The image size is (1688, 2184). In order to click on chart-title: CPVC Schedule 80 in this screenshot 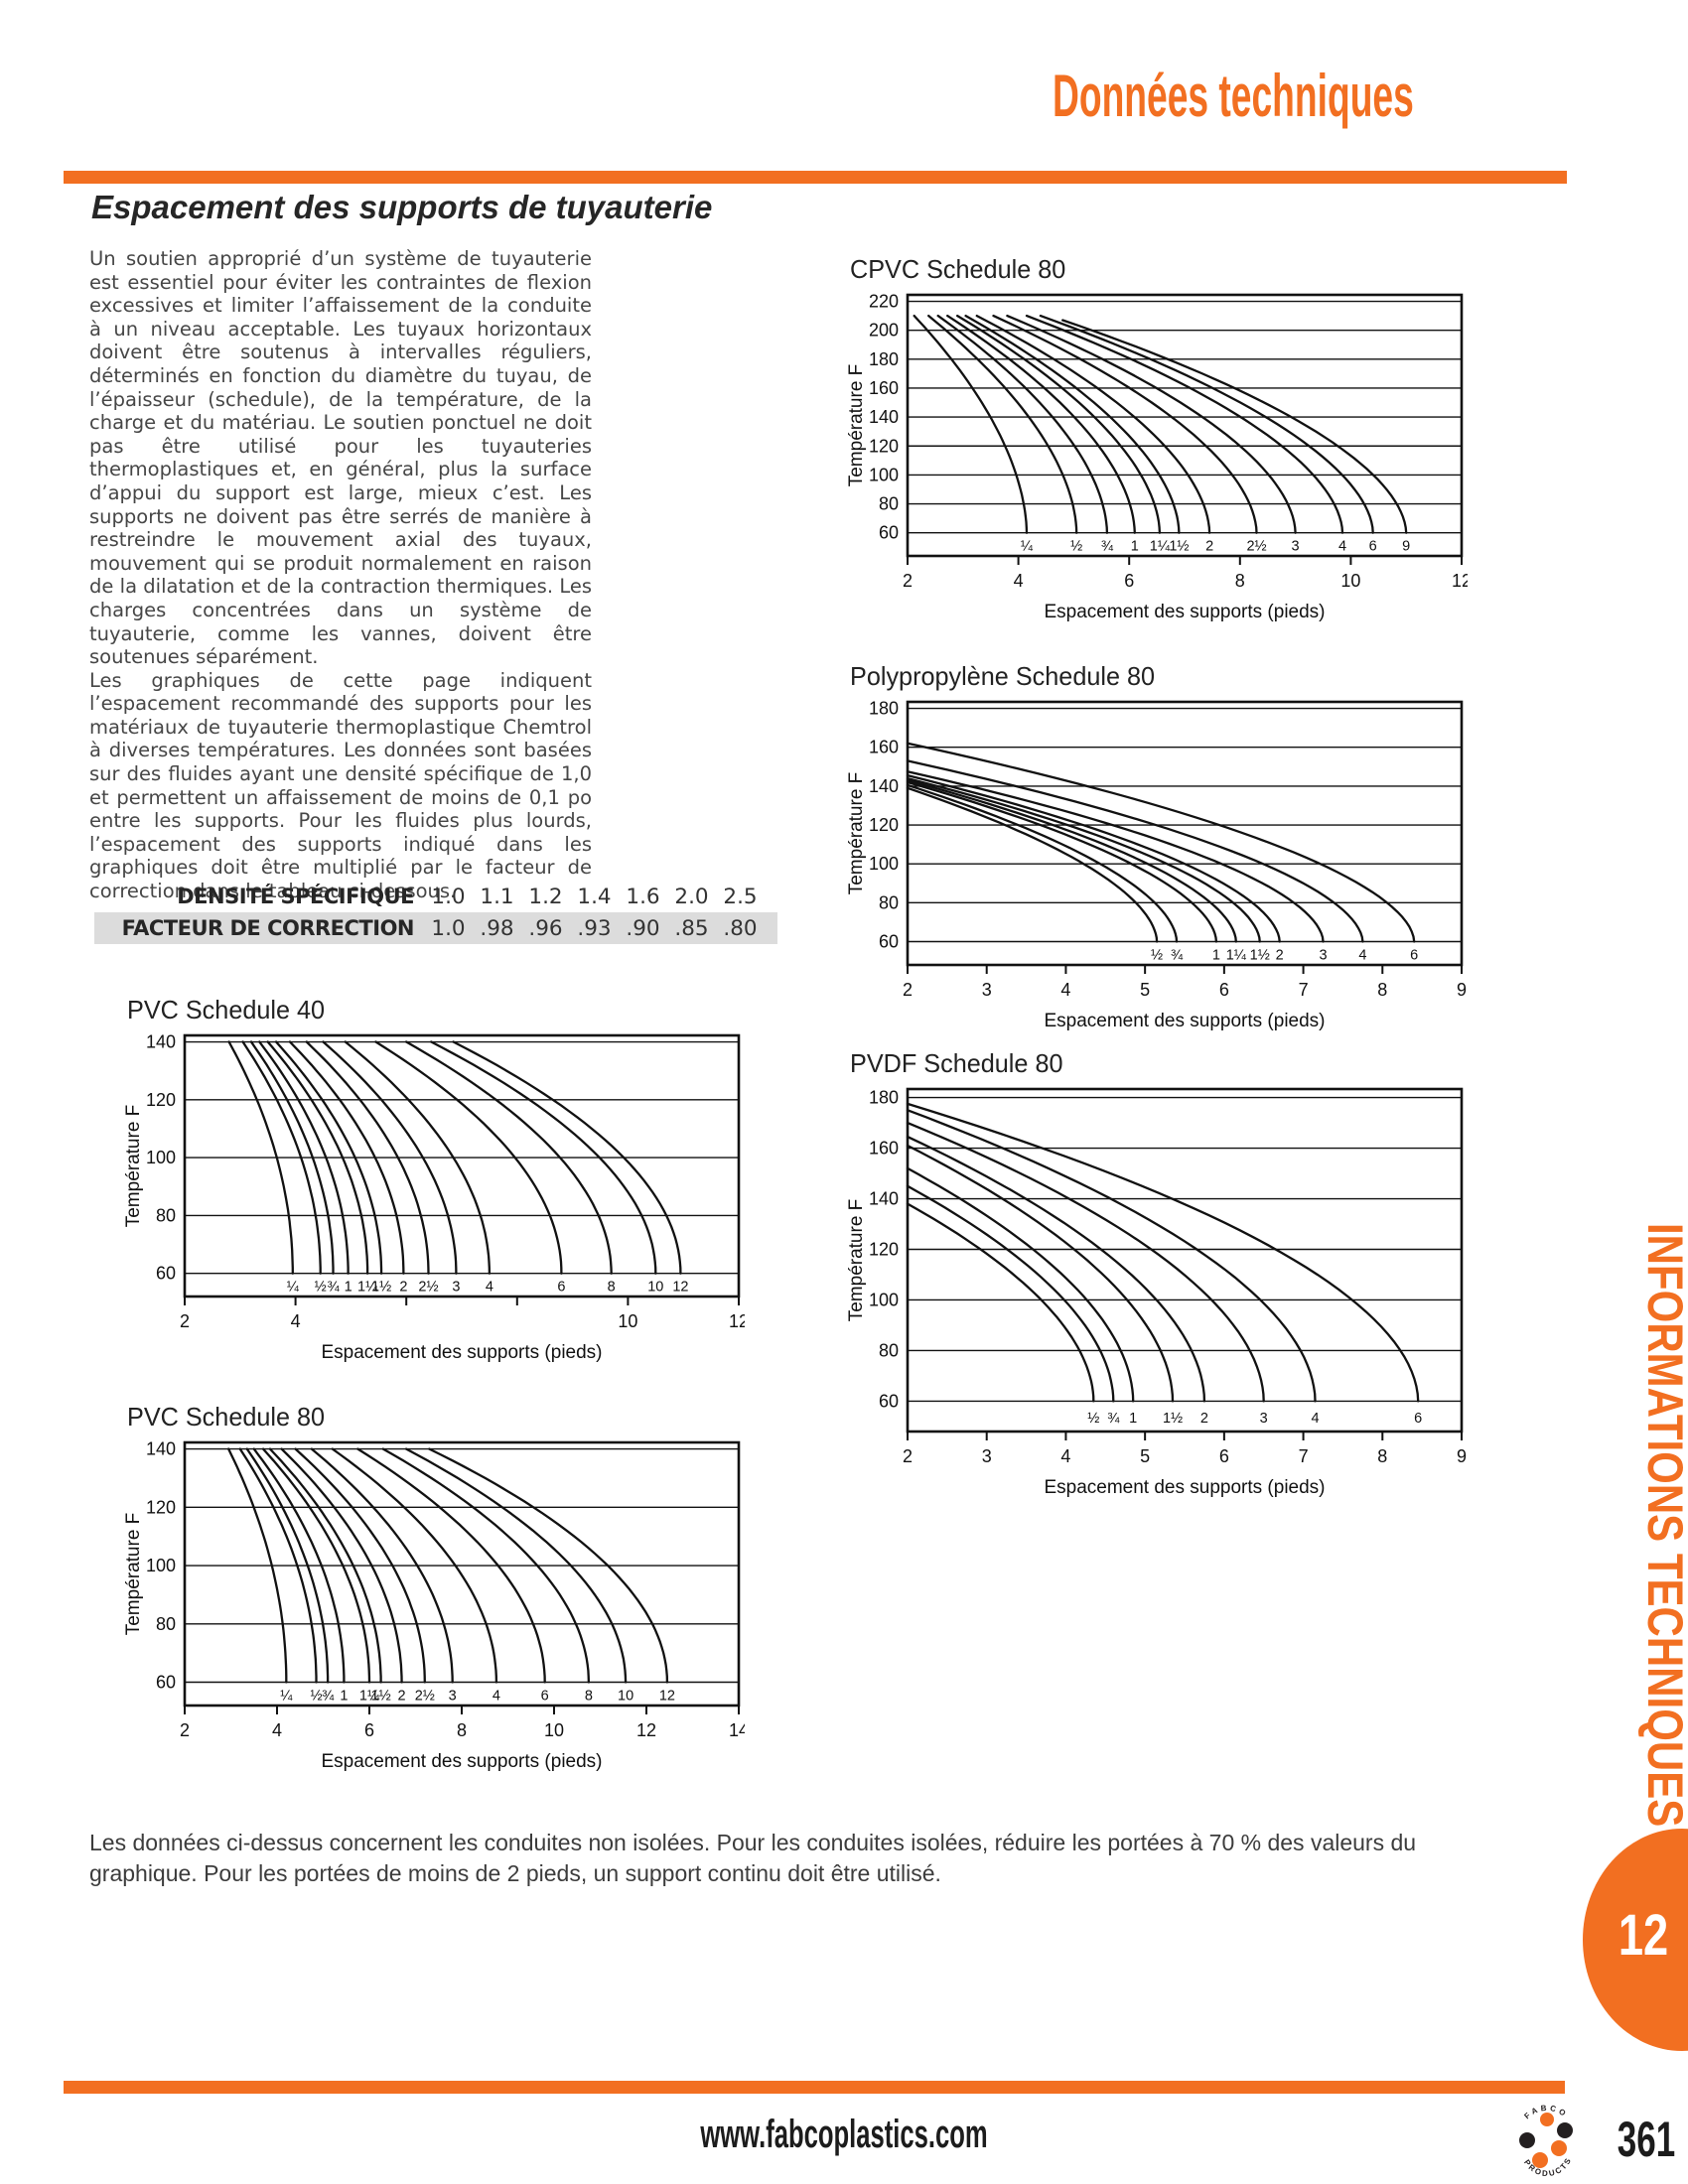, I will do `click(958, 269)`.